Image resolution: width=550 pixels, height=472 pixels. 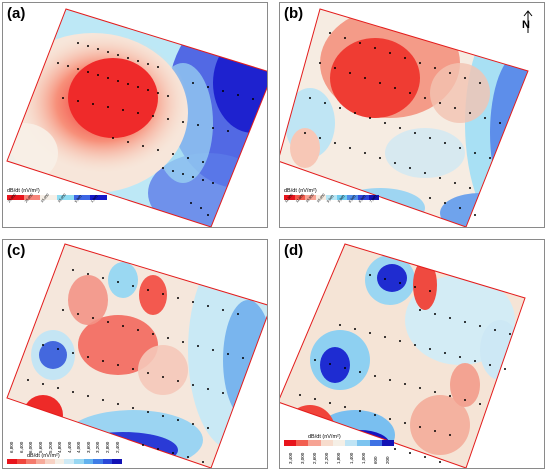 What do you see at coordinates (339, 443) in the screenshot?
I see `legend-d-bar` at bounding box center [339, 443].